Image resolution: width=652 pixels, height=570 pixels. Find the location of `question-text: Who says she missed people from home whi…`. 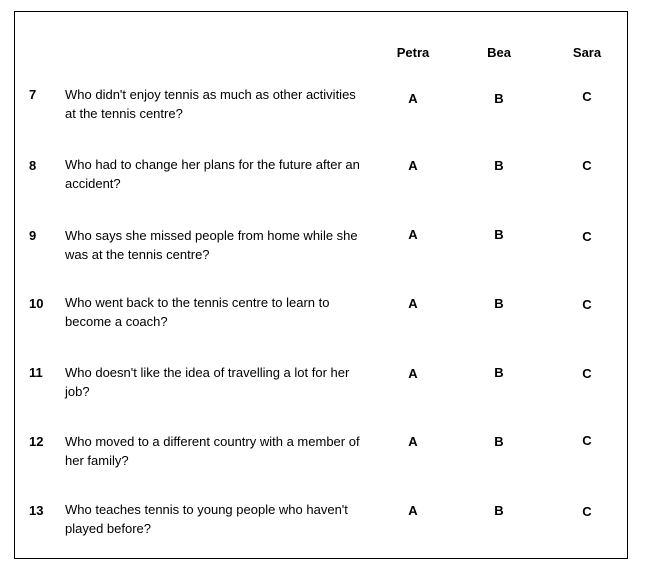

question-text: Who says she missed people from home whi… is located at coordinates (211, 245).